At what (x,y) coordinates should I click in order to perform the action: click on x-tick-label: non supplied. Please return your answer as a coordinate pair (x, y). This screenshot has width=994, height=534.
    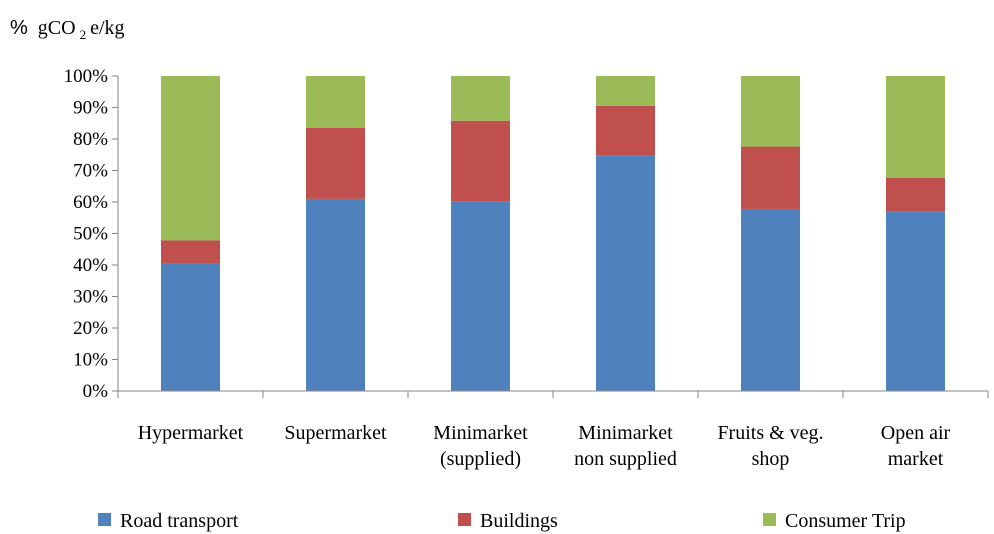
    Looking at the image, I should click on (625, 459).